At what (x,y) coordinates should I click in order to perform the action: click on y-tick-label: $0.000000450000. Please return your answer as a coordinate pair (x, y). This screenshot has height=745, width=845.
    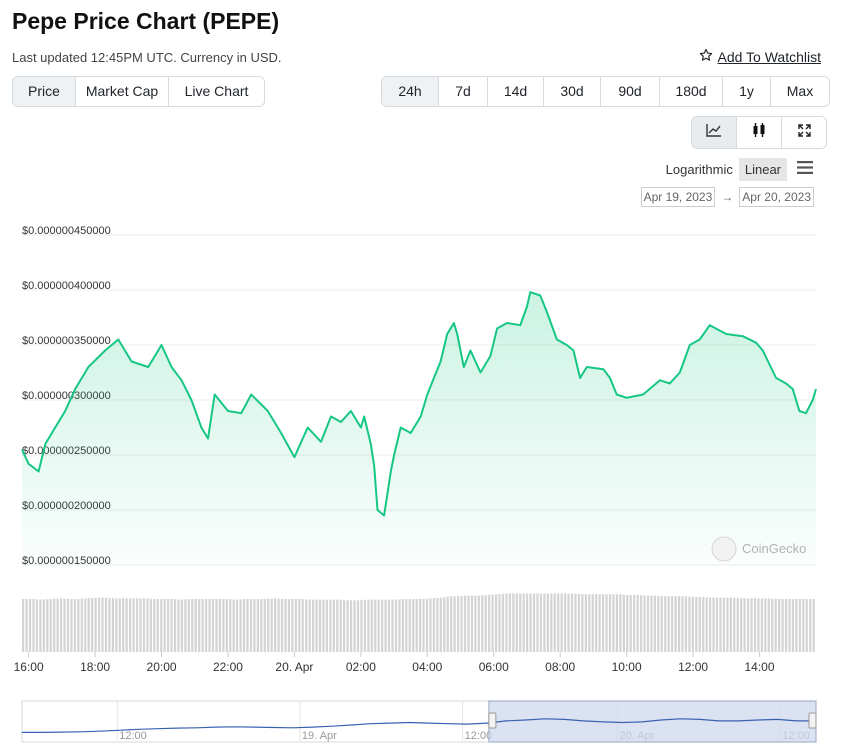
    Looking at the image, I should click on (66, 231).